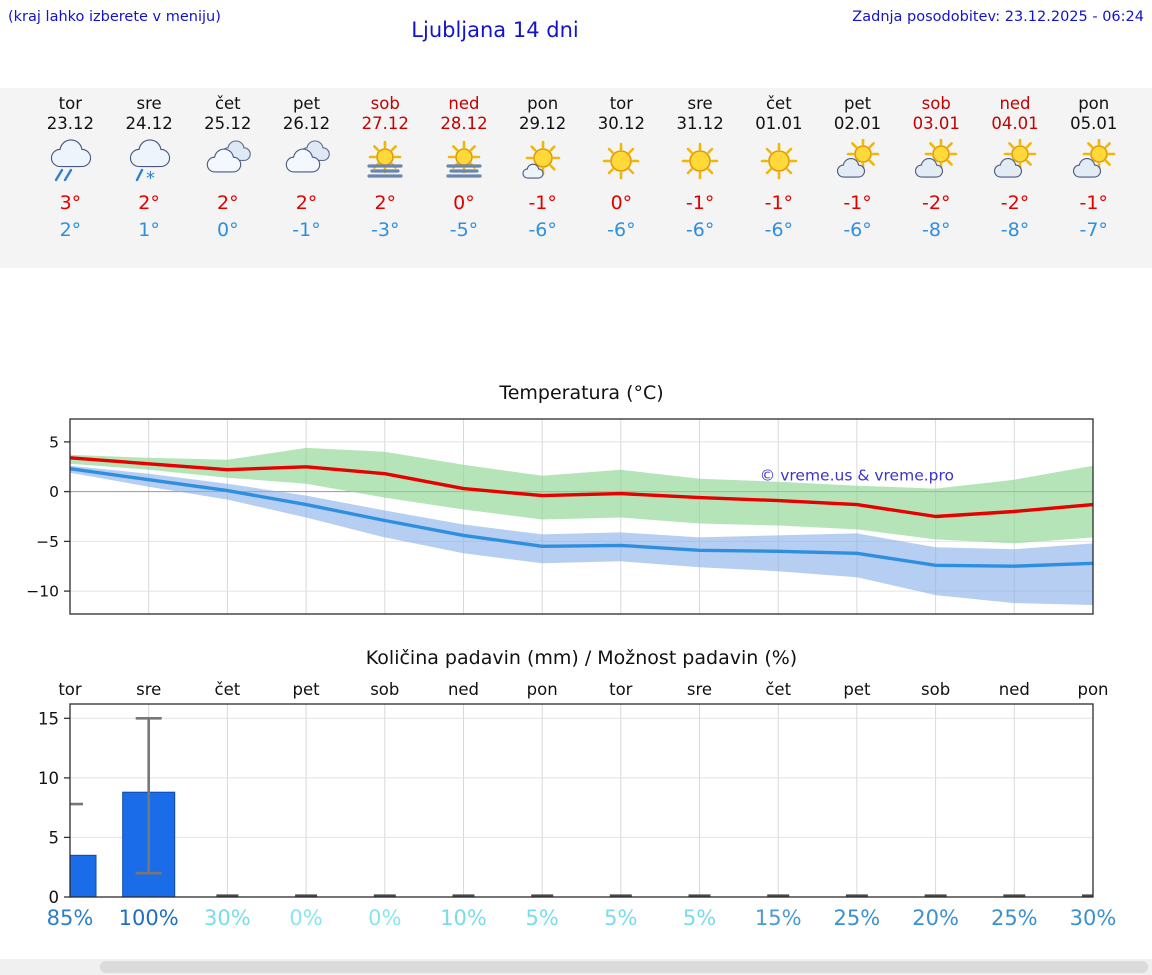 Image resolution: width=1152 pixels, height=975 pixels. I want to click on day-date: 25.12, so click(228, 123).